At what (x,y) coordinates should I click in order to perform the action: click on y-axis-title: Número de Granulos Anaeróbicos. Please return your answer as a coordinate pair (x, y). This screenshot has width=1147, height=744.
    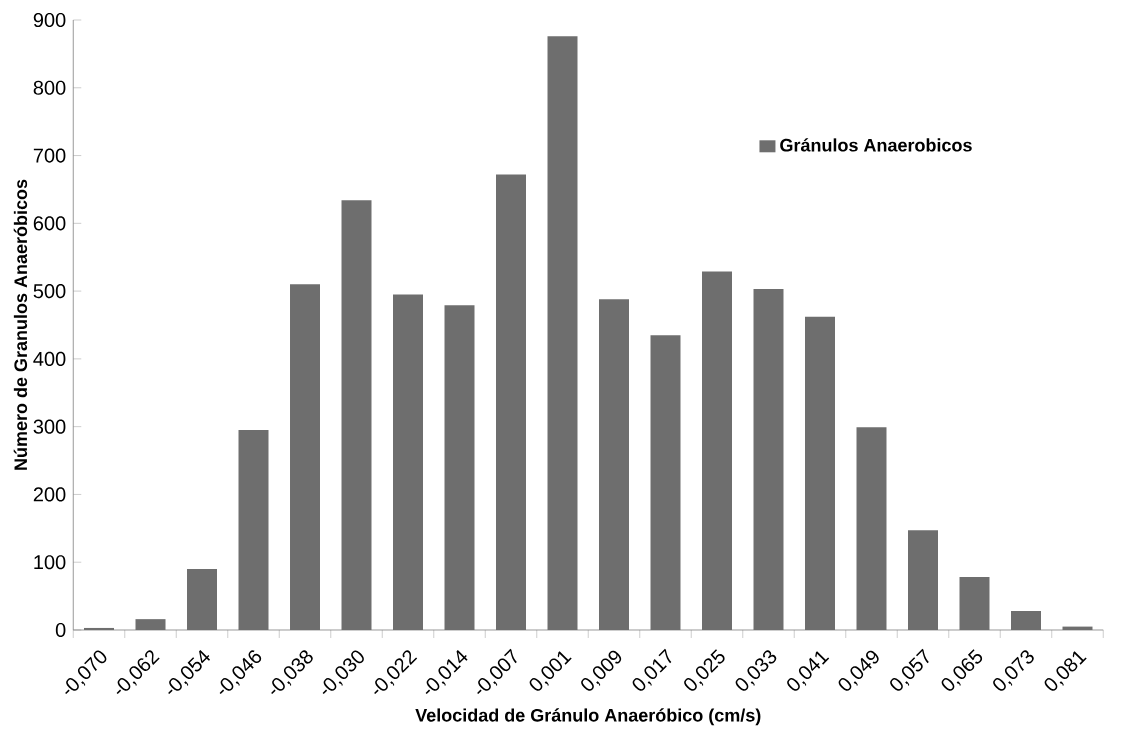
    Looking at the image, I should click on (20, 324).